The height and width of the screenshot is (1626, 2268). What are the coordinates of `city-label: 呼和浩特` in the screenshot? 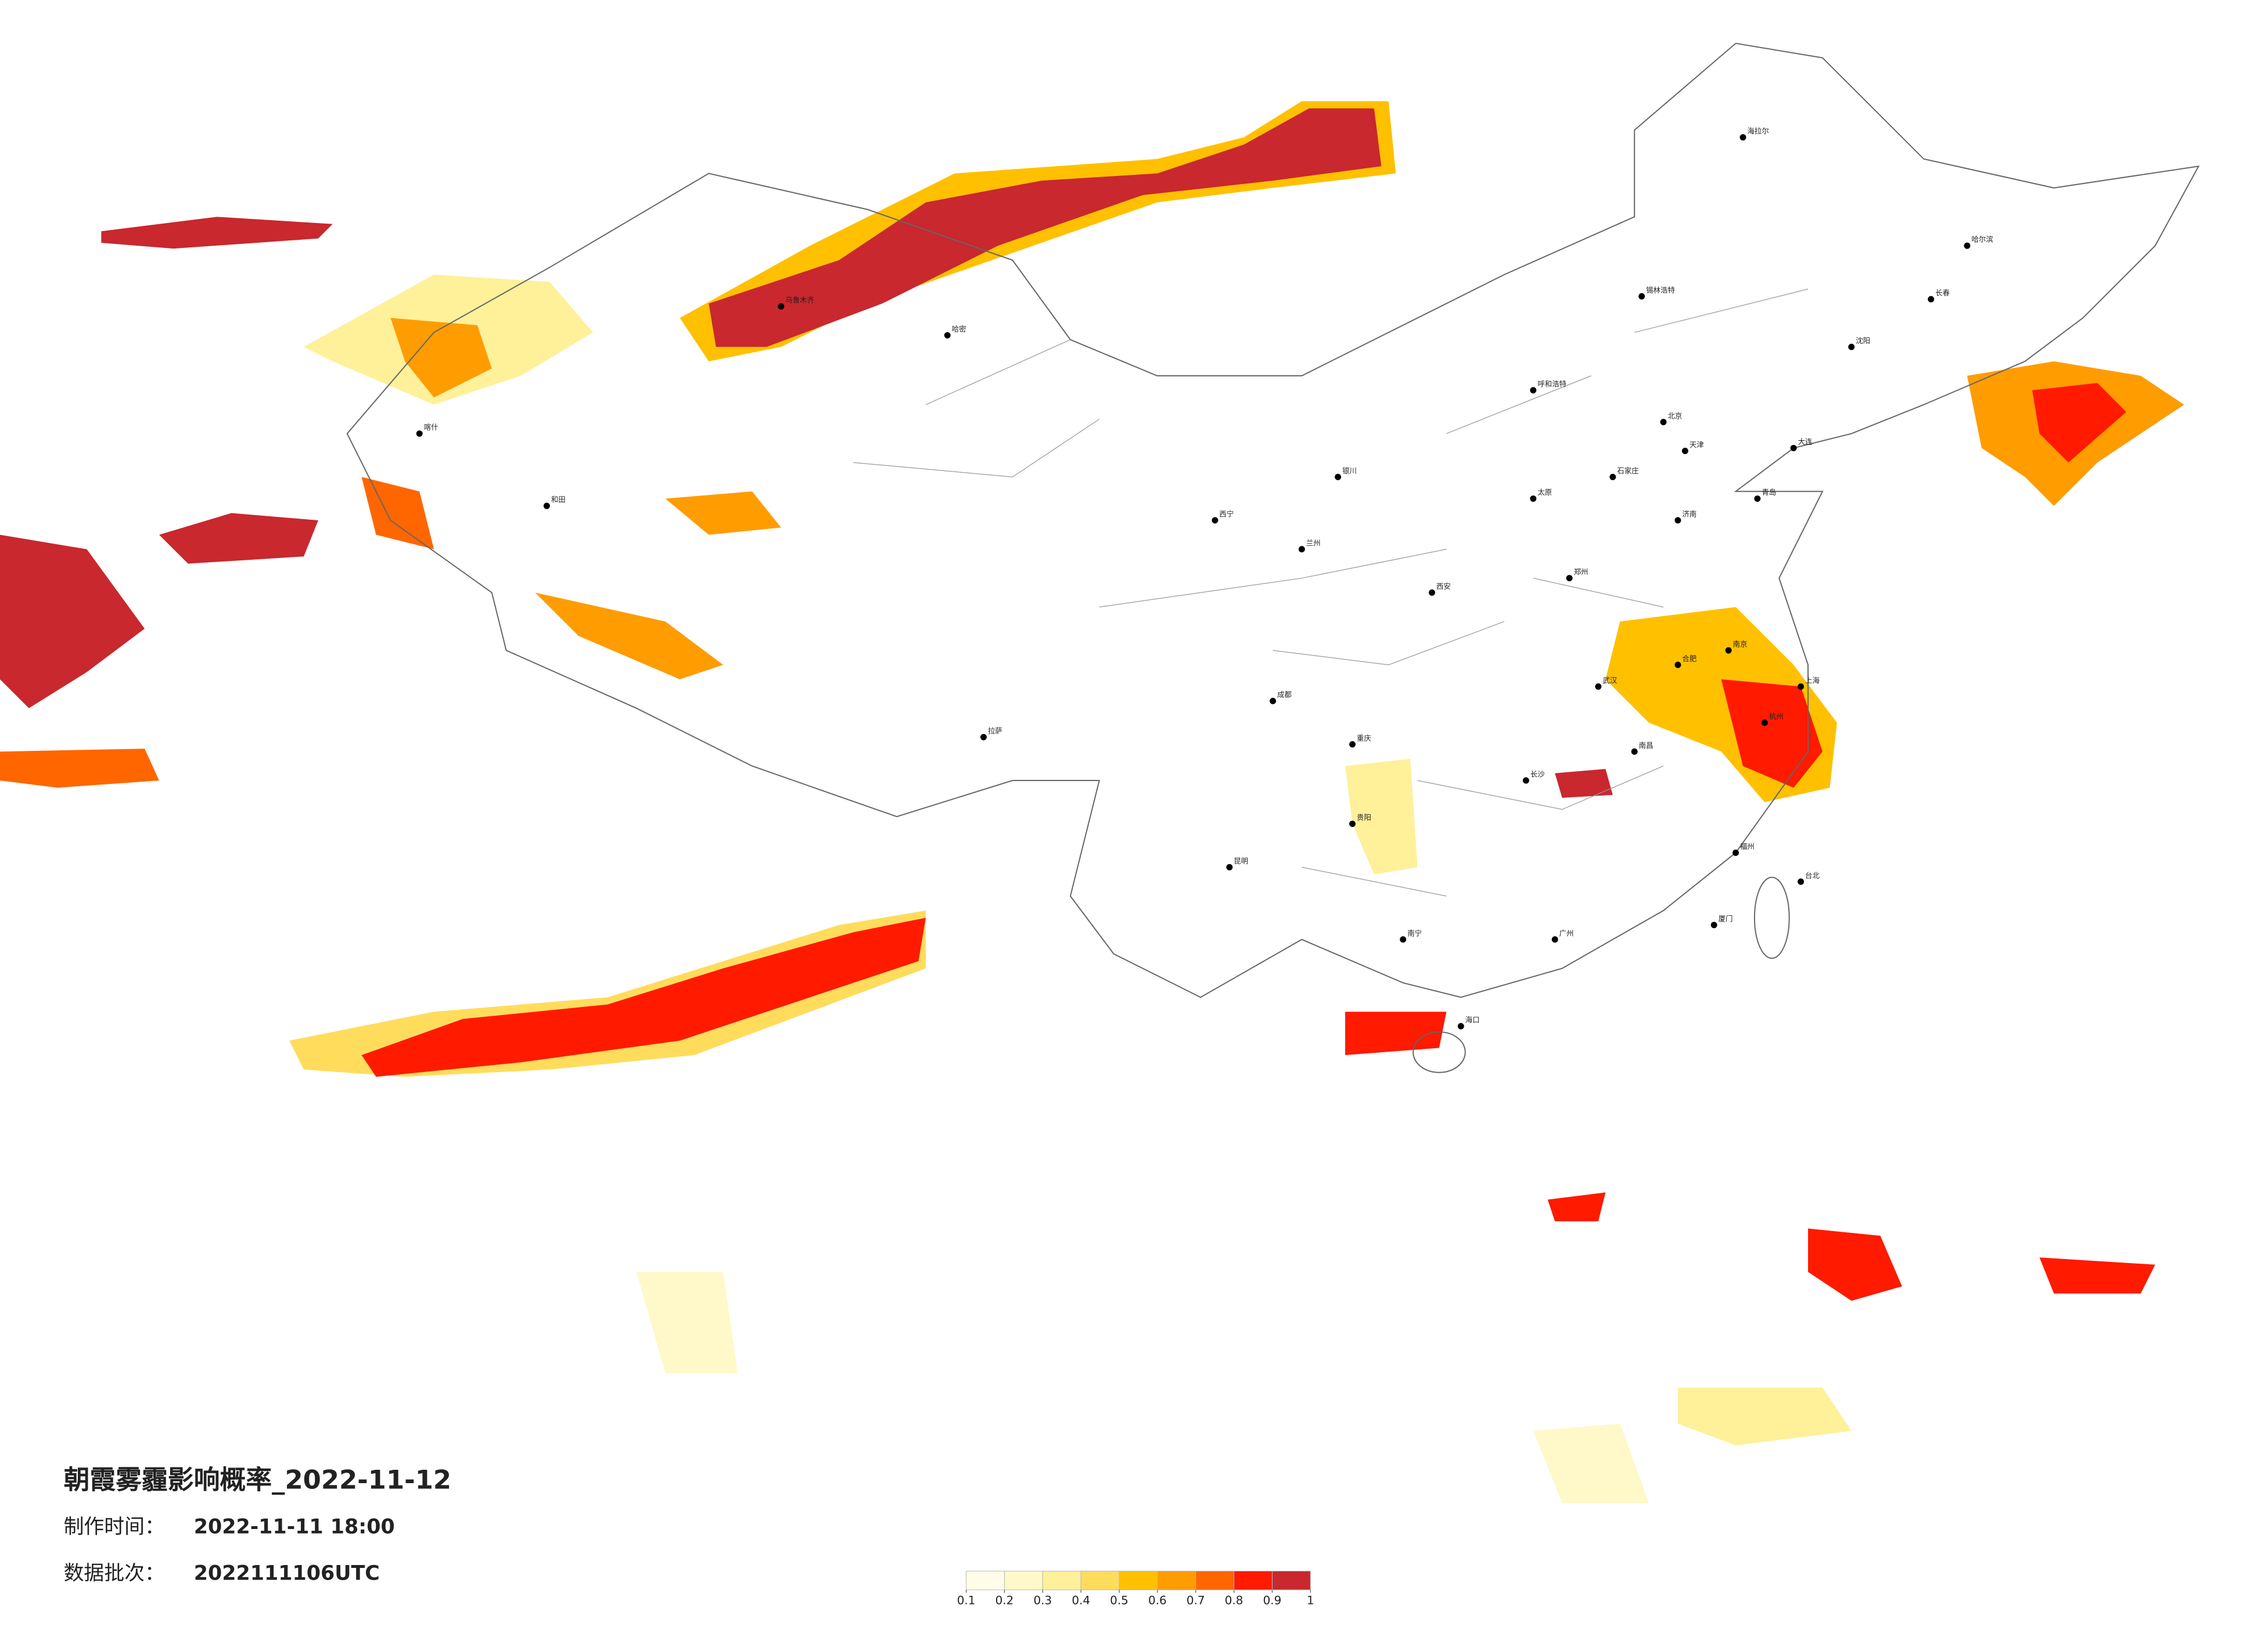 It's located at (1551, 384).